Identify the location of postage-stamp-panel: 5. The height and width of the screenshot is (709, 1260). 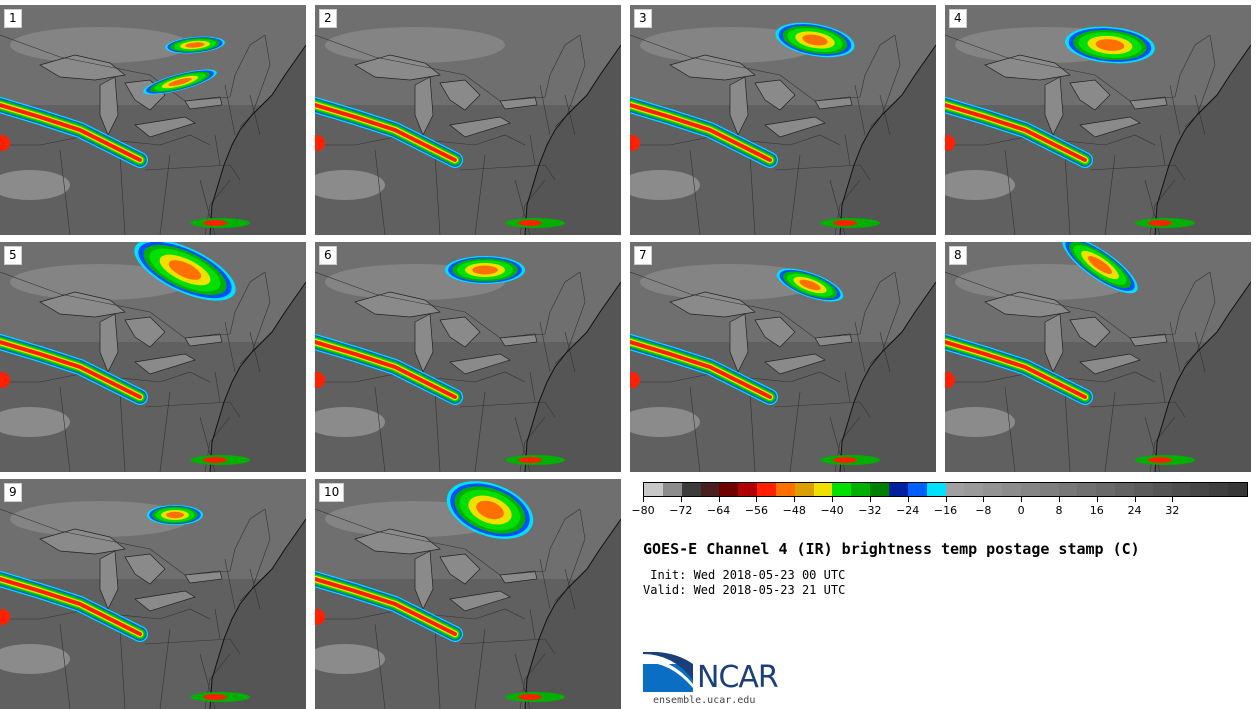
(153, 357).